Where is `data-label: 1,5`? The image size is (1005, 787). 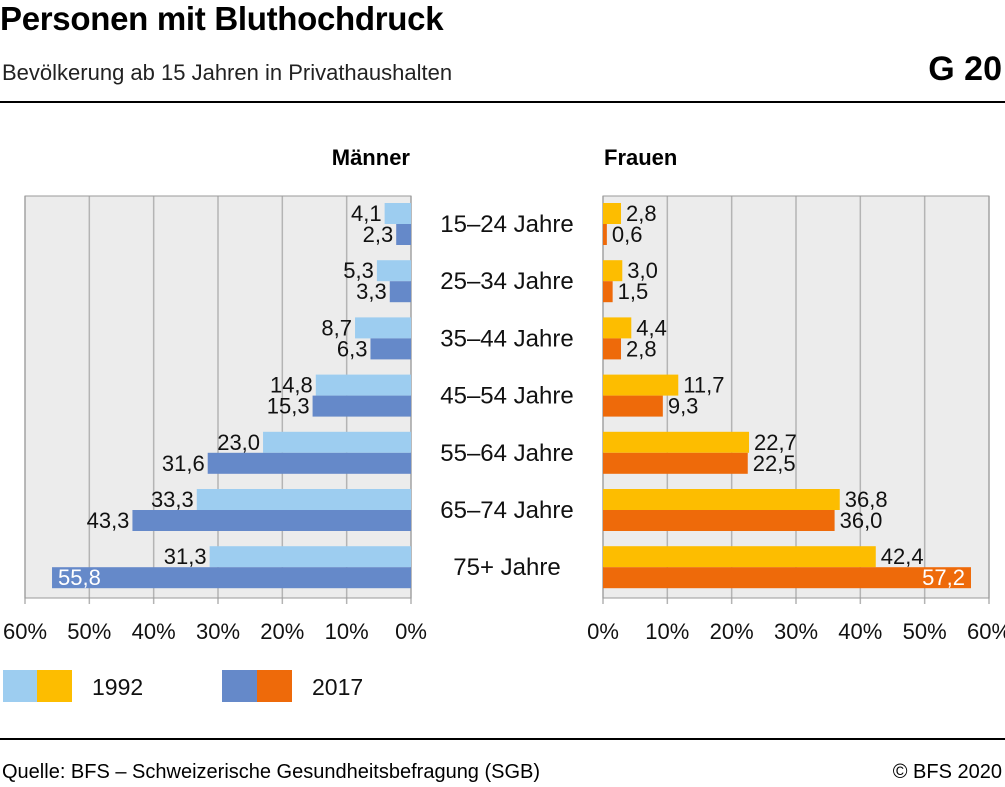 data-label: 1,5 is located at coordinates (633, 291).